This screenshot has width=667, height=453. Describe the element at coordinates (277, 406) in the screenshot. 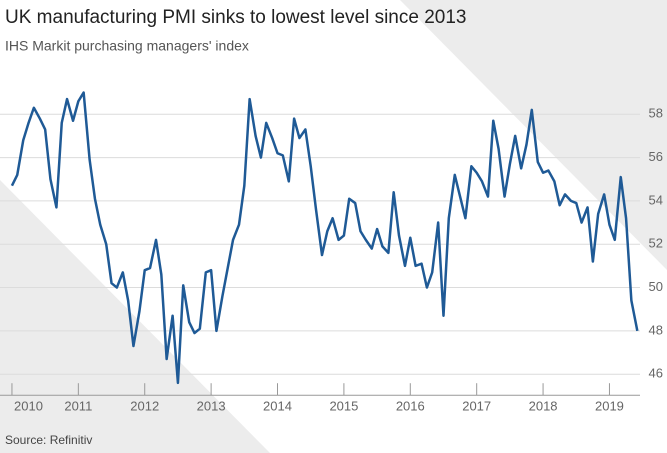

I see `x-tick-label: 2014` at that location.